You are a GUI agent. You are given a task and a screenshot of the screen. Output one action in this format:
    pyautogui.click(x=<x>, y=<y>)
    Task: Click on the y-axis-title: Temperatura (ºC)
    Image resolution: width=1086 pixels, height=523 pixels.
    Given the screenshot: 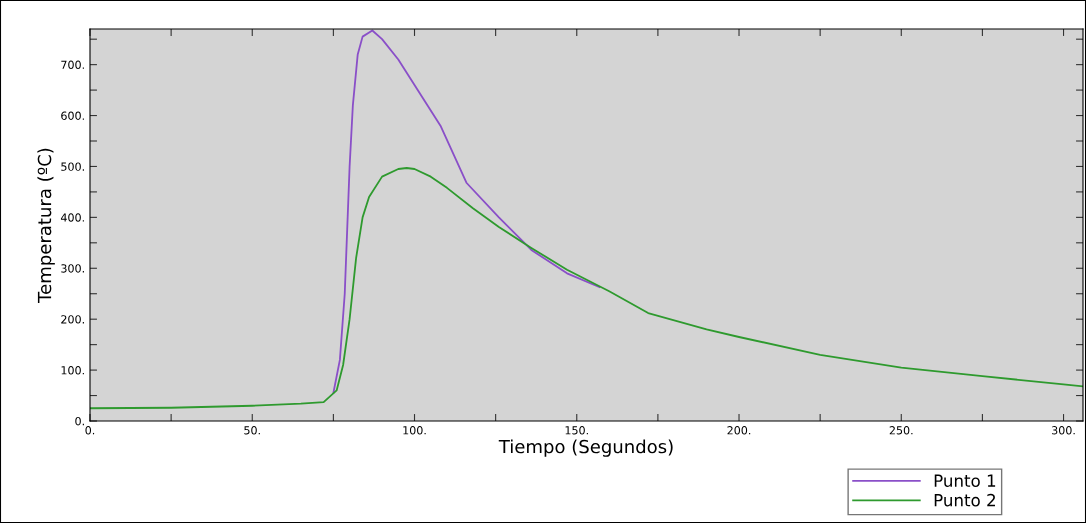 What is the action you would take?
    pyautogui.click(x=46, y=225)
    